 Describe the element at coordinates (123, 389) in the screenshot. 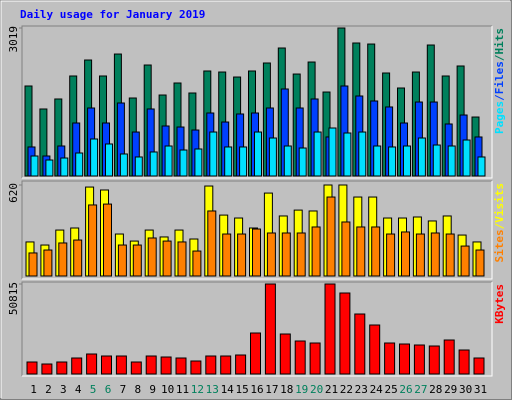

I see `x-tick-label: 7` at that location.